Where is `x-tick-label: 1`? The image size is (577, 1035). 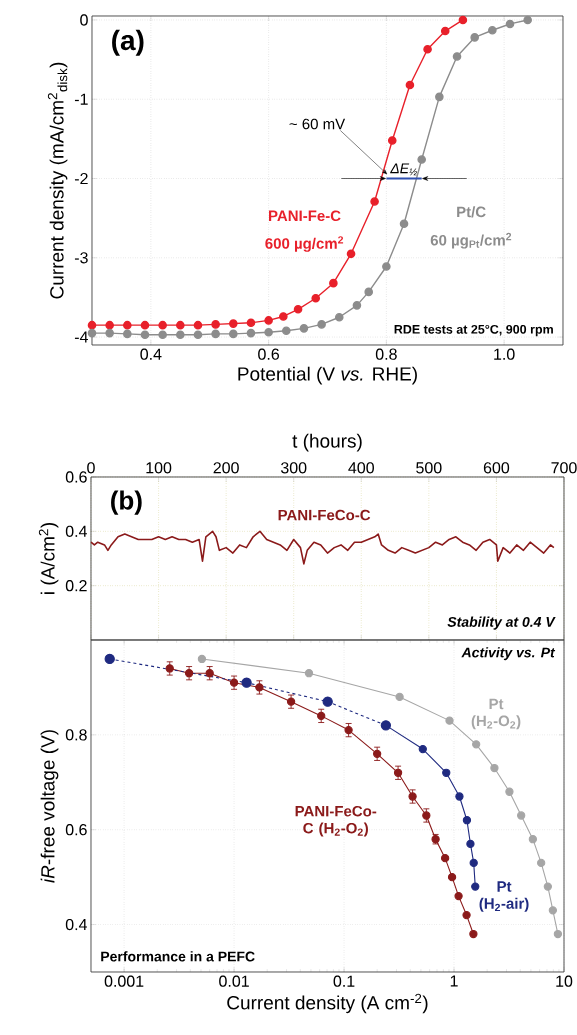
x-tick-label: 1 is located at coordinates (454, 981).